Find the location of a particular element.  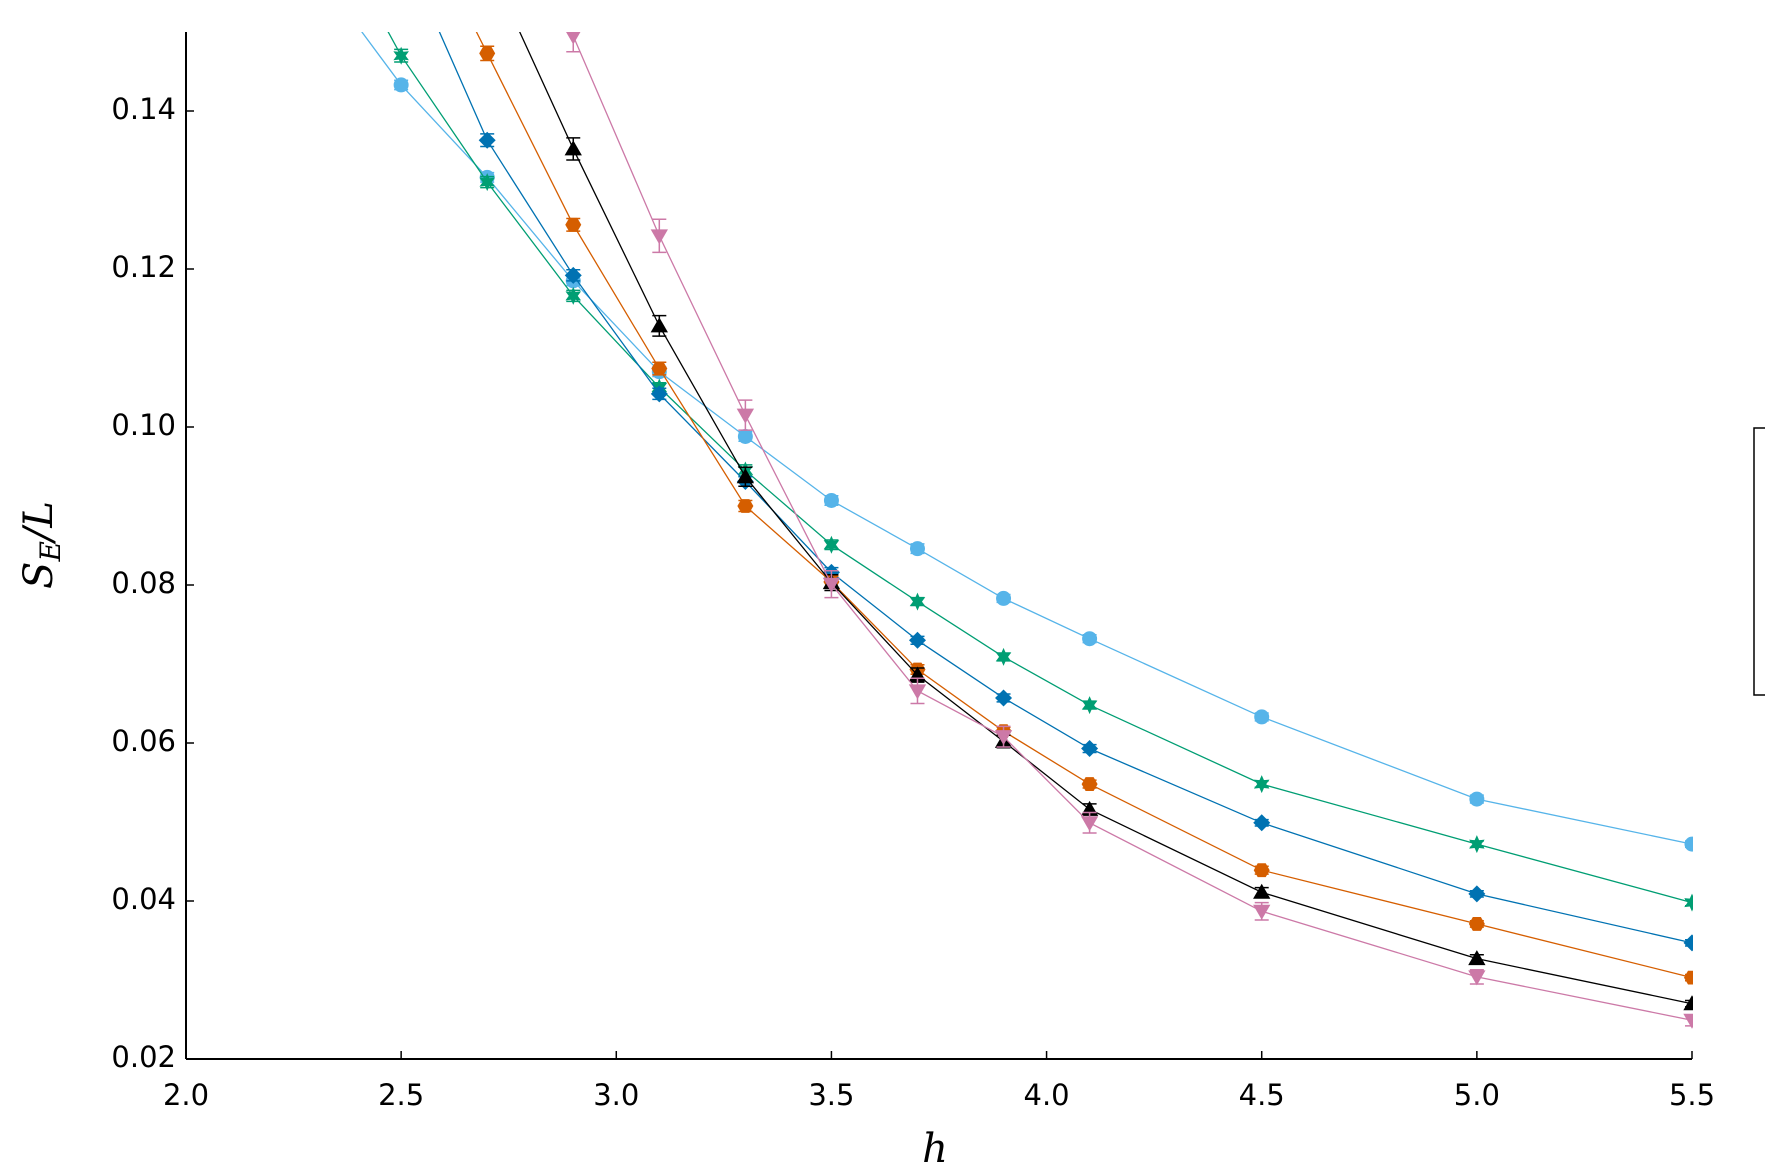

x-tick-label: 3.5 is located at coordinates (831, 1095).